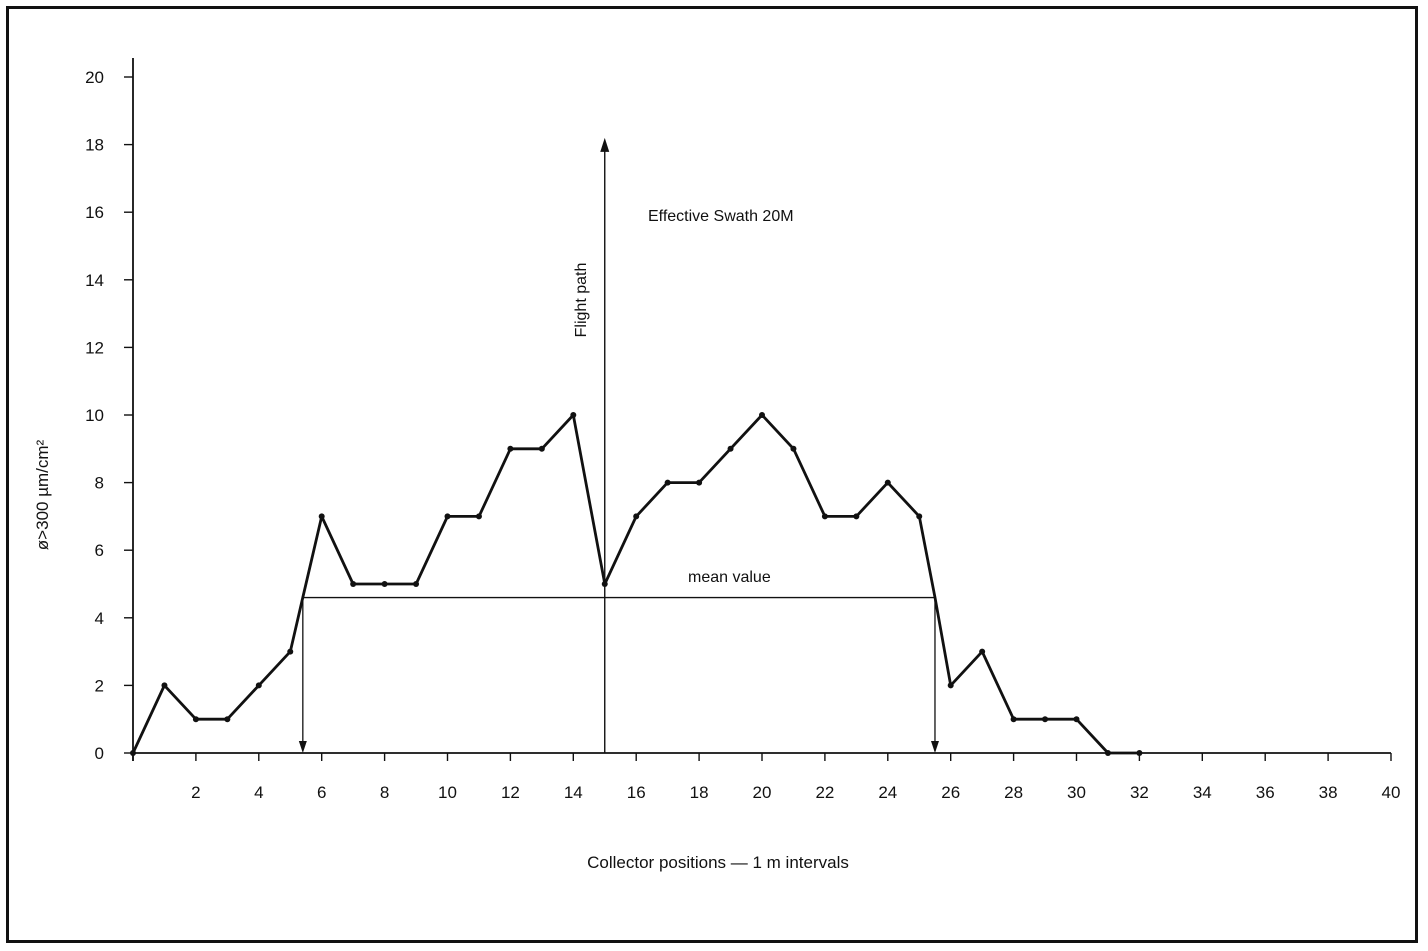 This screenshot has height=951, width=1428. Describe the element at coordinates (1328, 792) in the screenshot. I see `x-tick-label-38: 38` at that location.